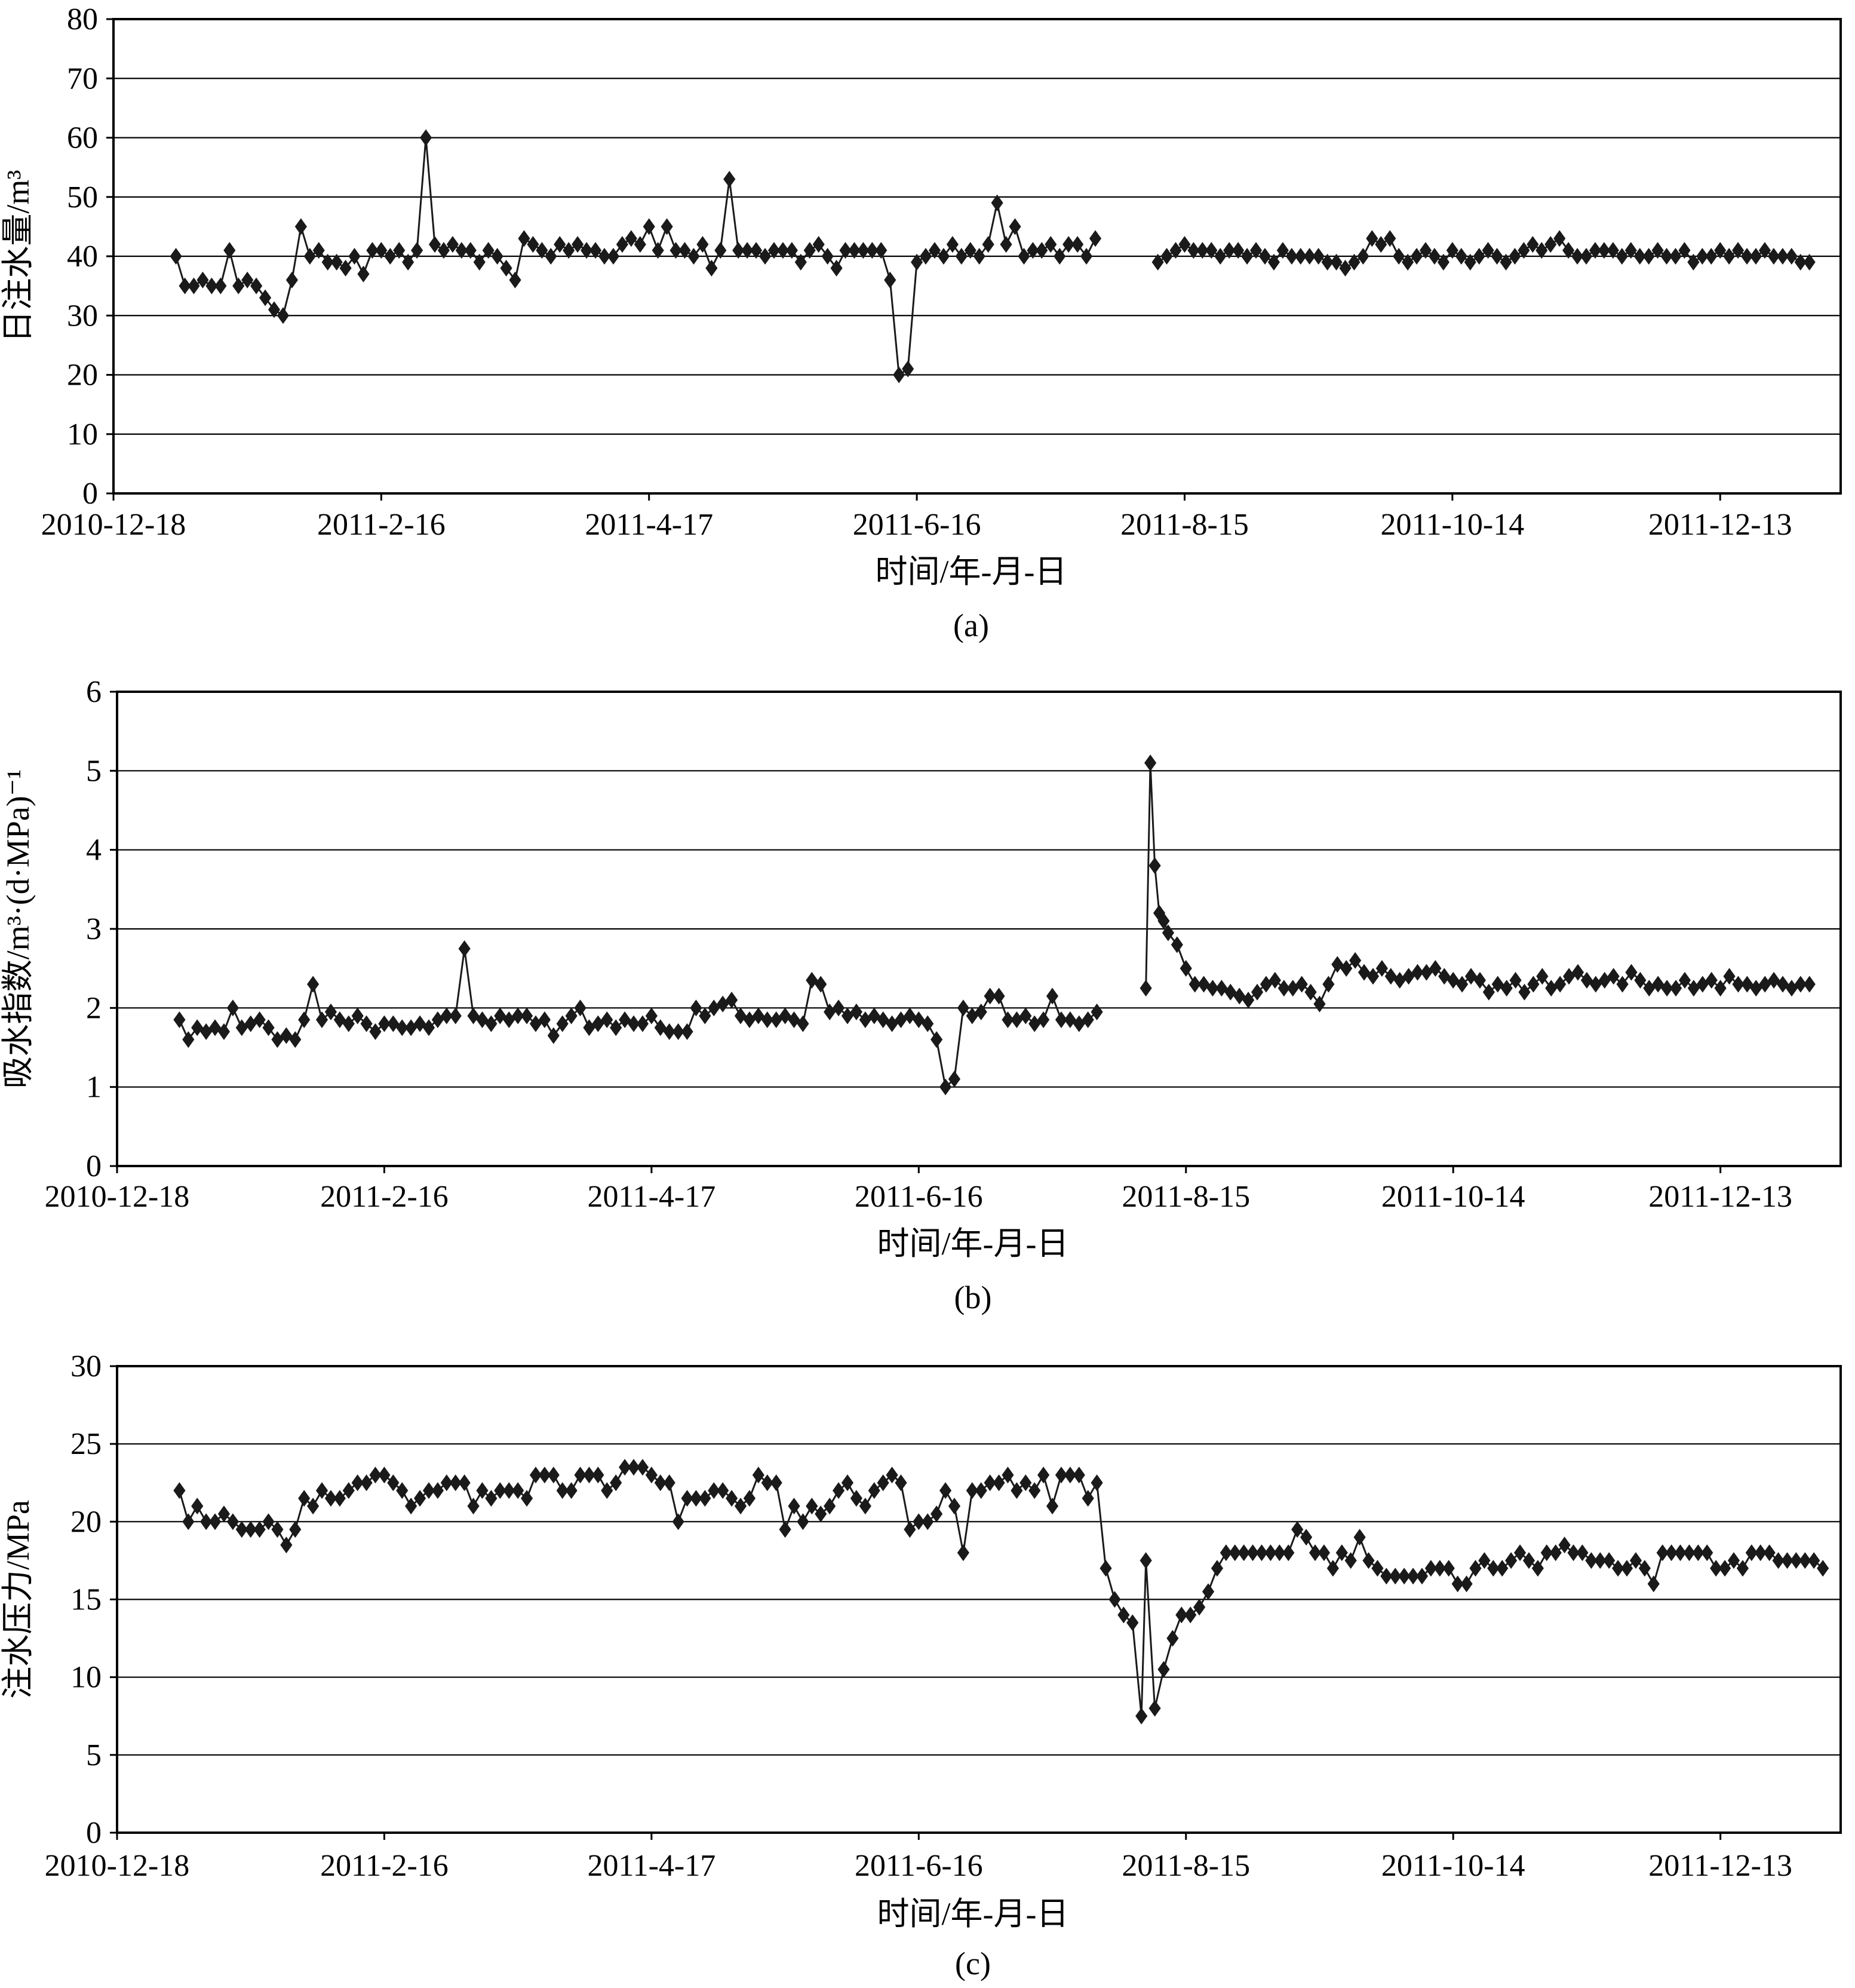  Describe the element at coordinates (82, 79) in the screenshot. I see `y-tick-label: 70` at that location.